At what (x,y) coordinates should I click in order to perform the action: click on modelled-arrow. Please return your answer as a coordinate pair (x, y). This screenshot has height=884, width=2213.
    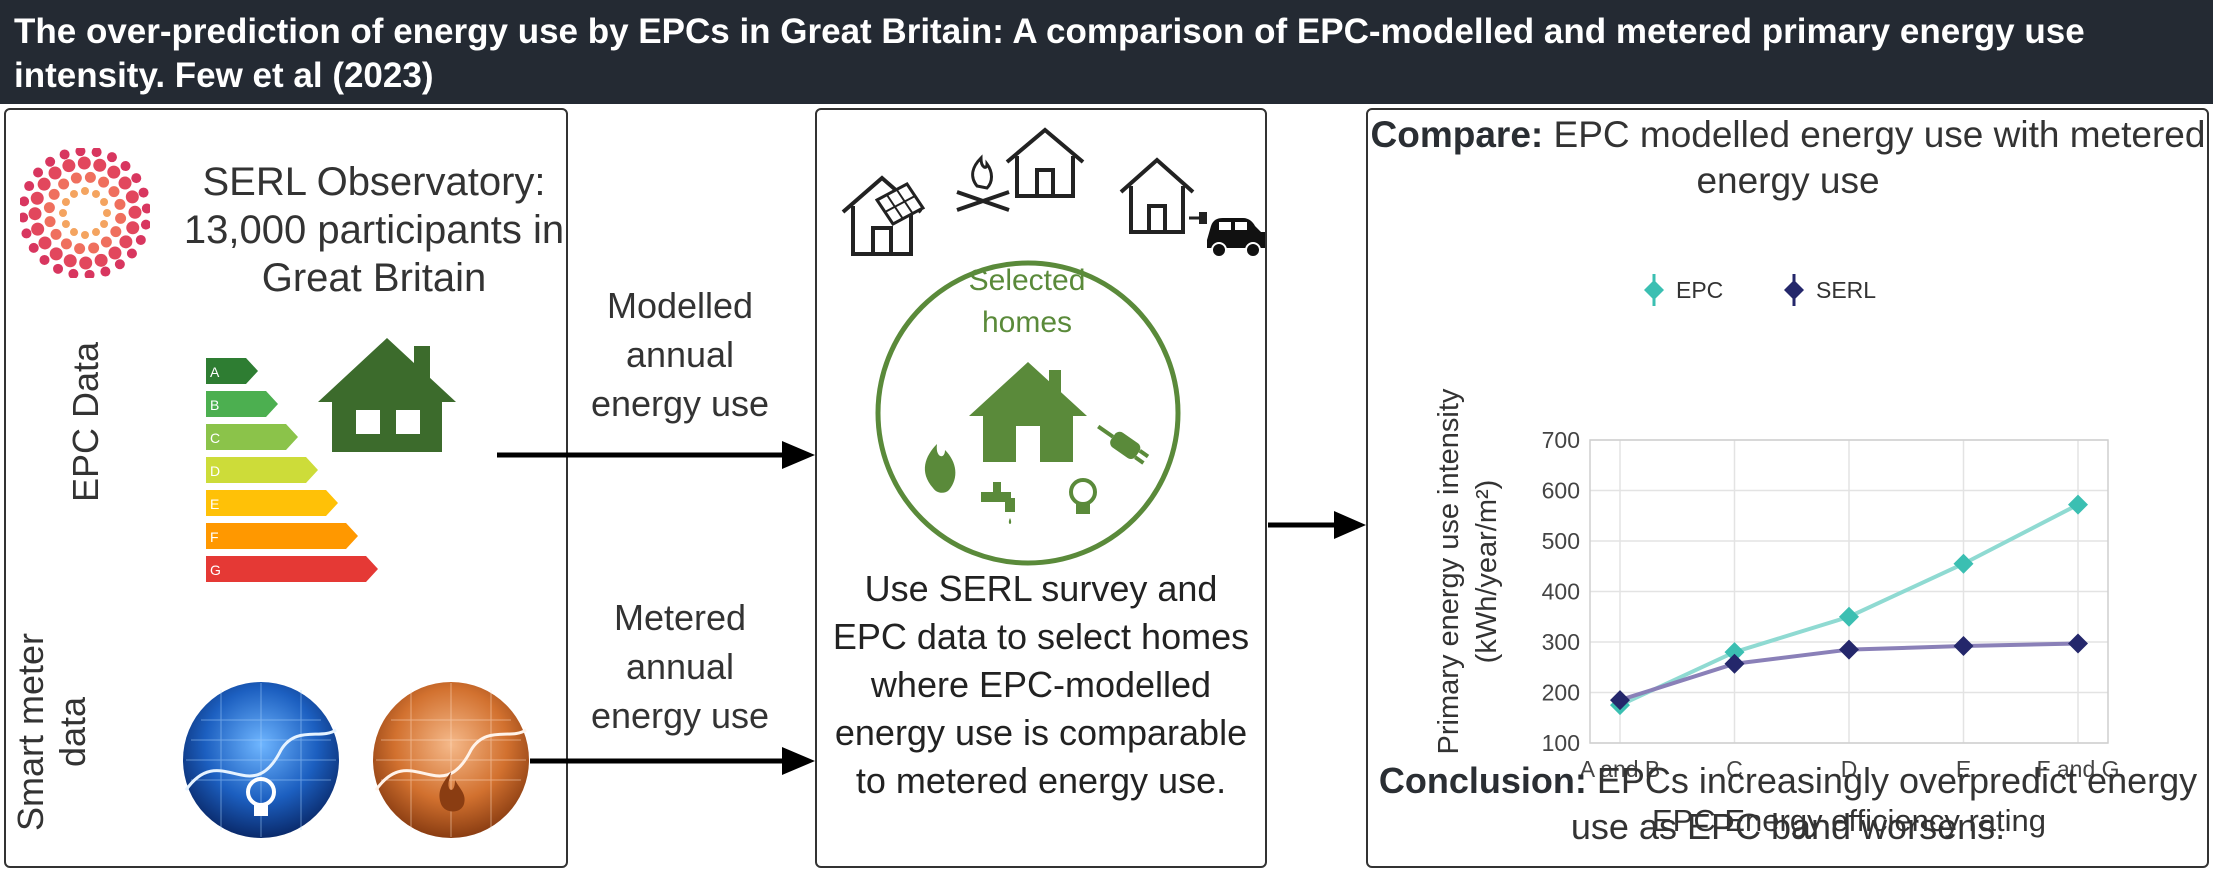
    Looking at the image, I should click on (656, 455).